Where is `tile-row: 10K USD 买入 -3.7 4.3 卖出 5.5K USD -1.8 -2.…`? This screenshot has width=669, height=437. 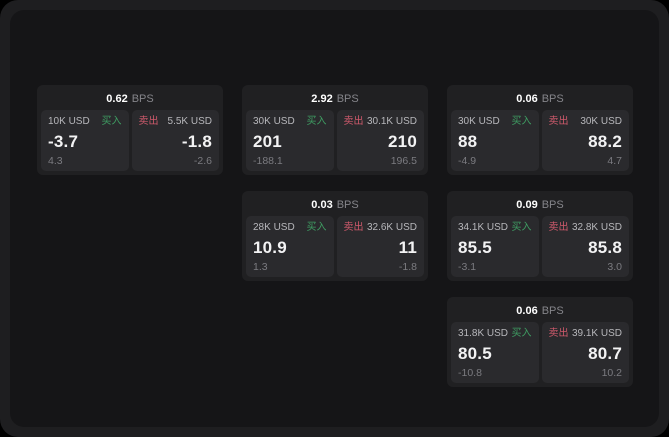 tile-row: 10K USD 买入 -3.7 4.3 卖出 5.5K USD -1.8 -2.… is located at coordinates (130, 140).